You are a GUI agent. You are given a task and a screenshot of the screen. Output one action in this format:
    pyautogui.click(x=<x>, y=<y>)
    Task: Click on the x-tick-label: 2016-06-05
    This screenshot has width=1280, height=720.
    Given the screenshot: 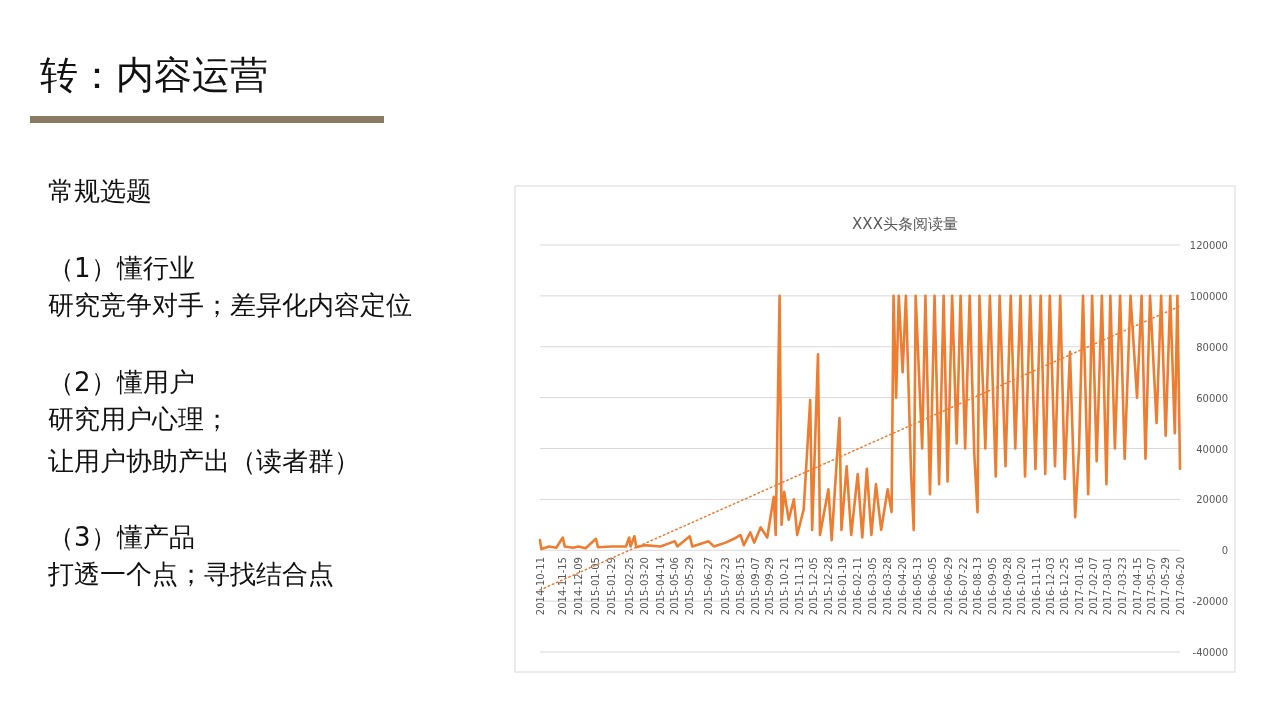 What is the action you would take?
    pyautogui.click(x=933, y=586)
    